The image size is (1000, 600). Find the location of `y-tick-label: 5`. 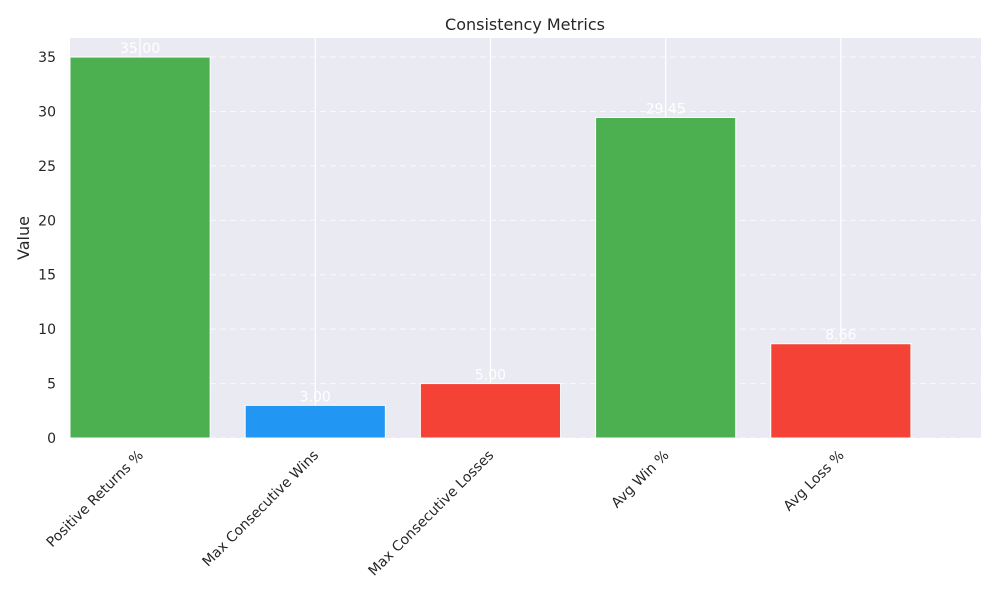

y-tick-label: 5 is located at coordinates (51, 385).